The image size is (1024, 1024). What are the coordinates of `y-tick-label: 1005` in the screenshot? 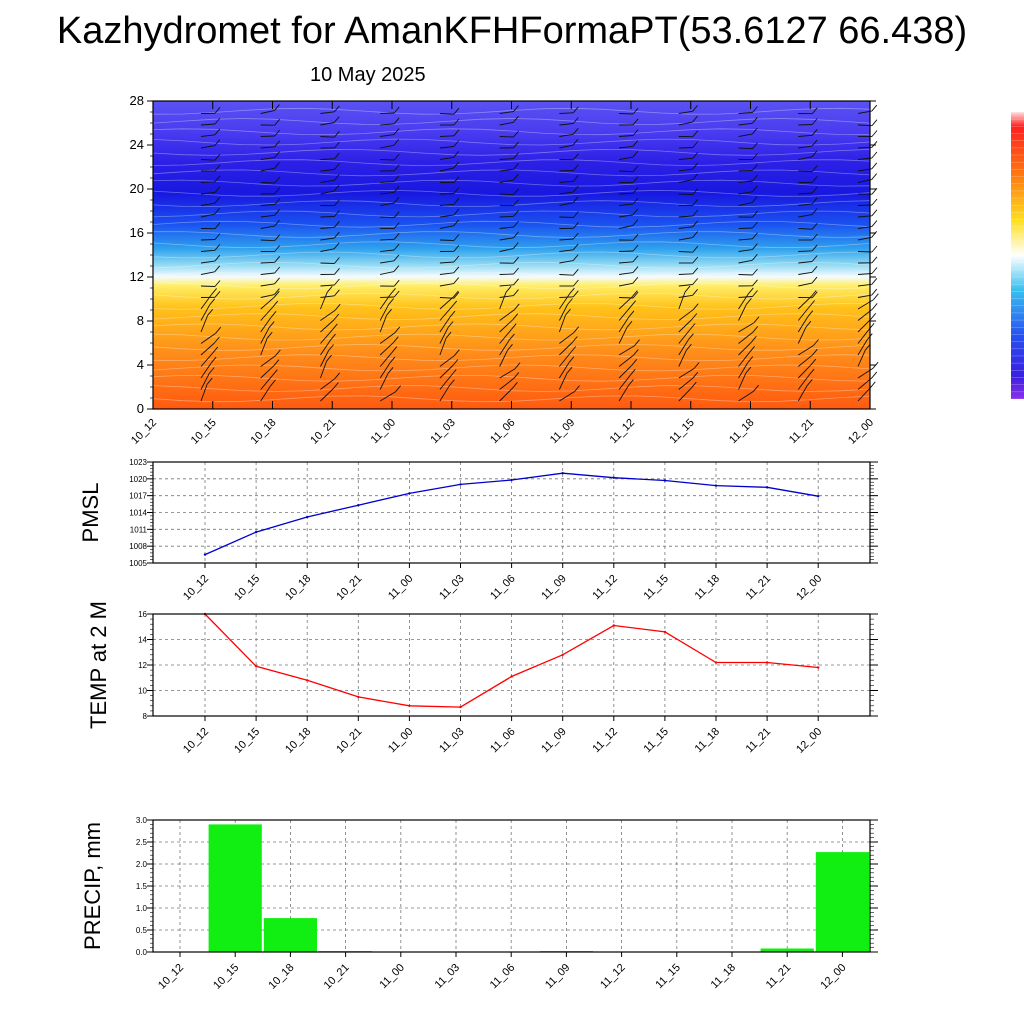 It's located at (138, 563).